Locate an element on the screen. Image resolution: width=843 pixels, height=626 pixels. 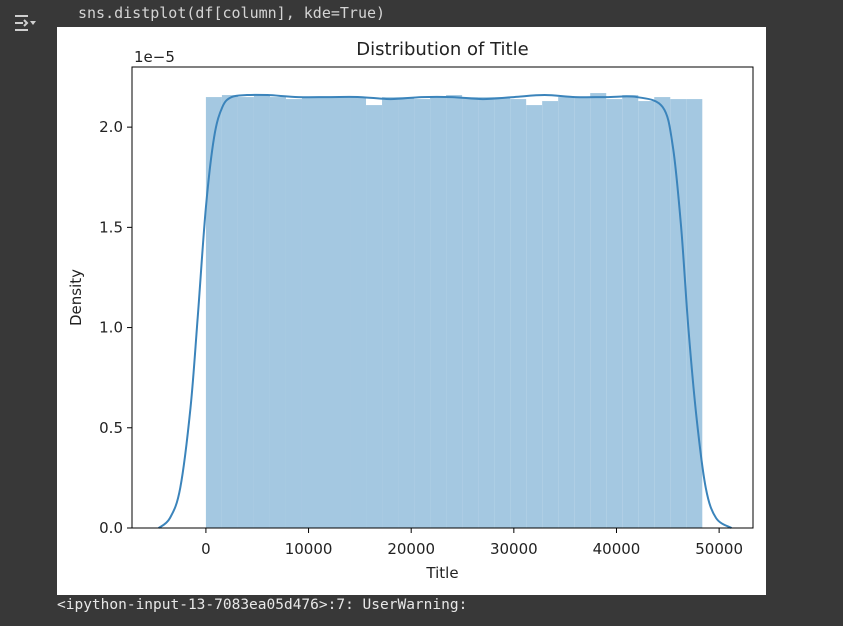
x-axis-label: Title is located at coordinates (441, 573).